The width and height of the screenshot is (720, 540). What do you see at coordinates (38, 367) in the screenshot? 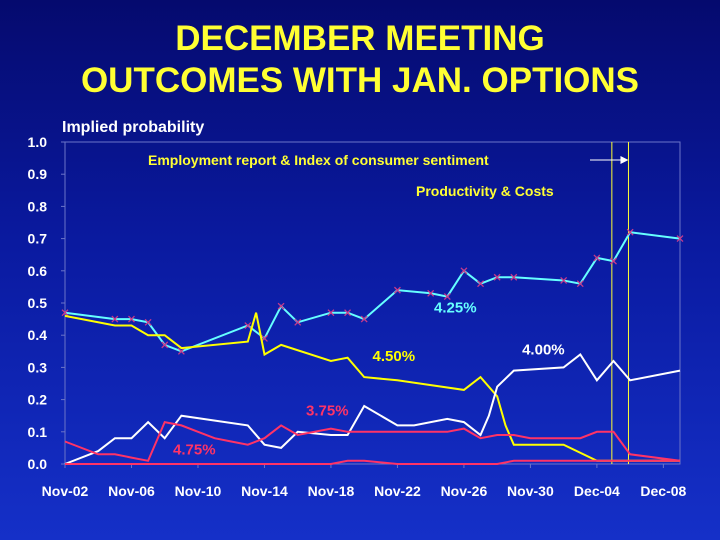
I see `y-tick-label: 0.3` at bounding box center [38, 367].